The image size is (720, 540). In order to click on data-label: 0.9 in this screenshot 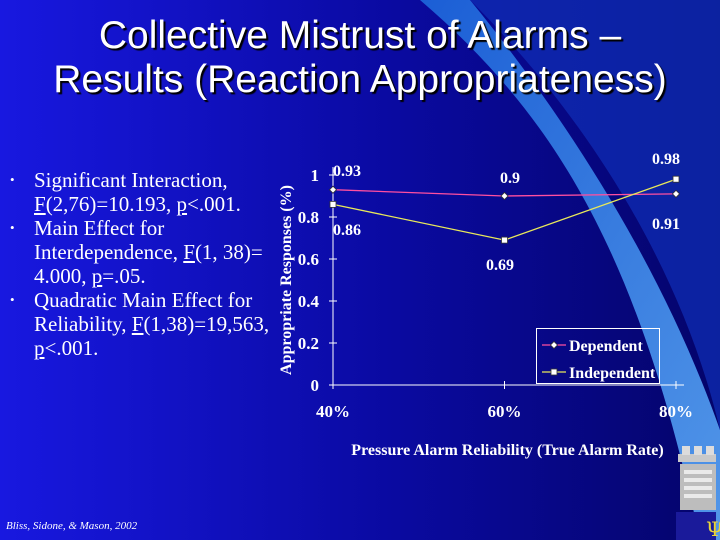, I will do `click(510, 178)`.